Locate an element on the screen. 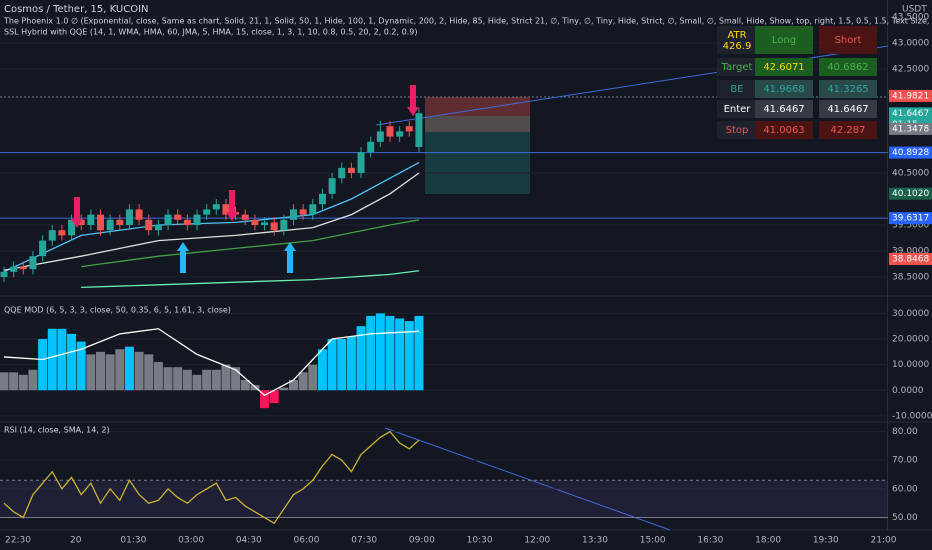  time-label: 07:30 is located at coordinates (364, 541).